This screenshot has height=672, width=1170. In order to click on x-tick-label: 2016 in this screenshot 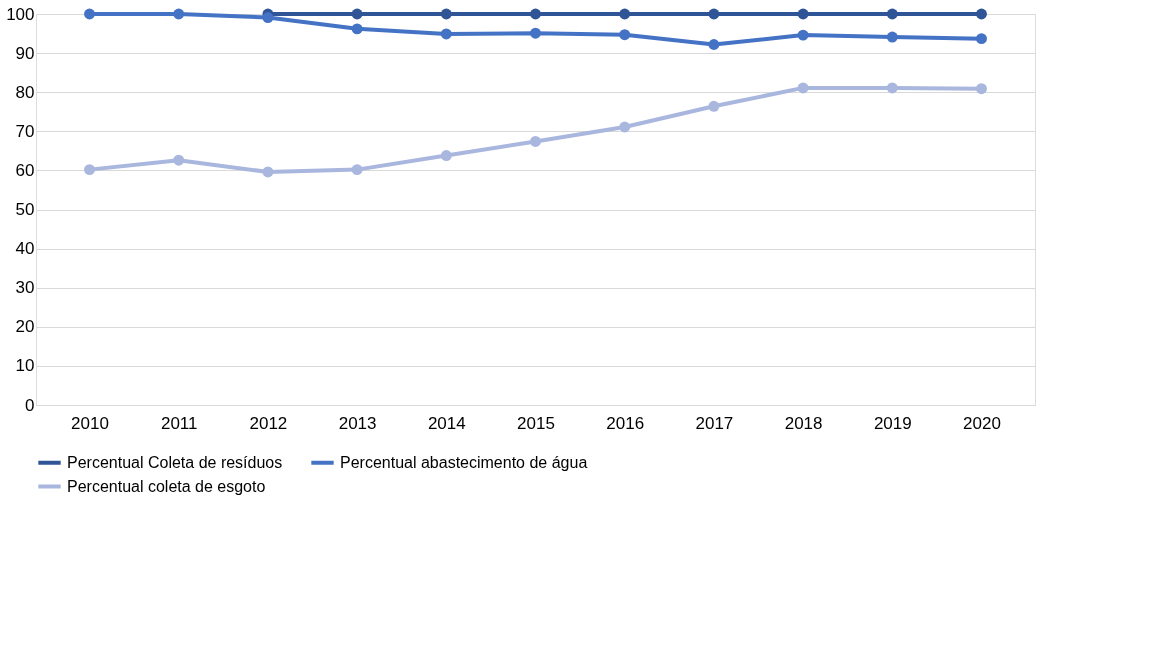, I will do `click(625, 423)`.